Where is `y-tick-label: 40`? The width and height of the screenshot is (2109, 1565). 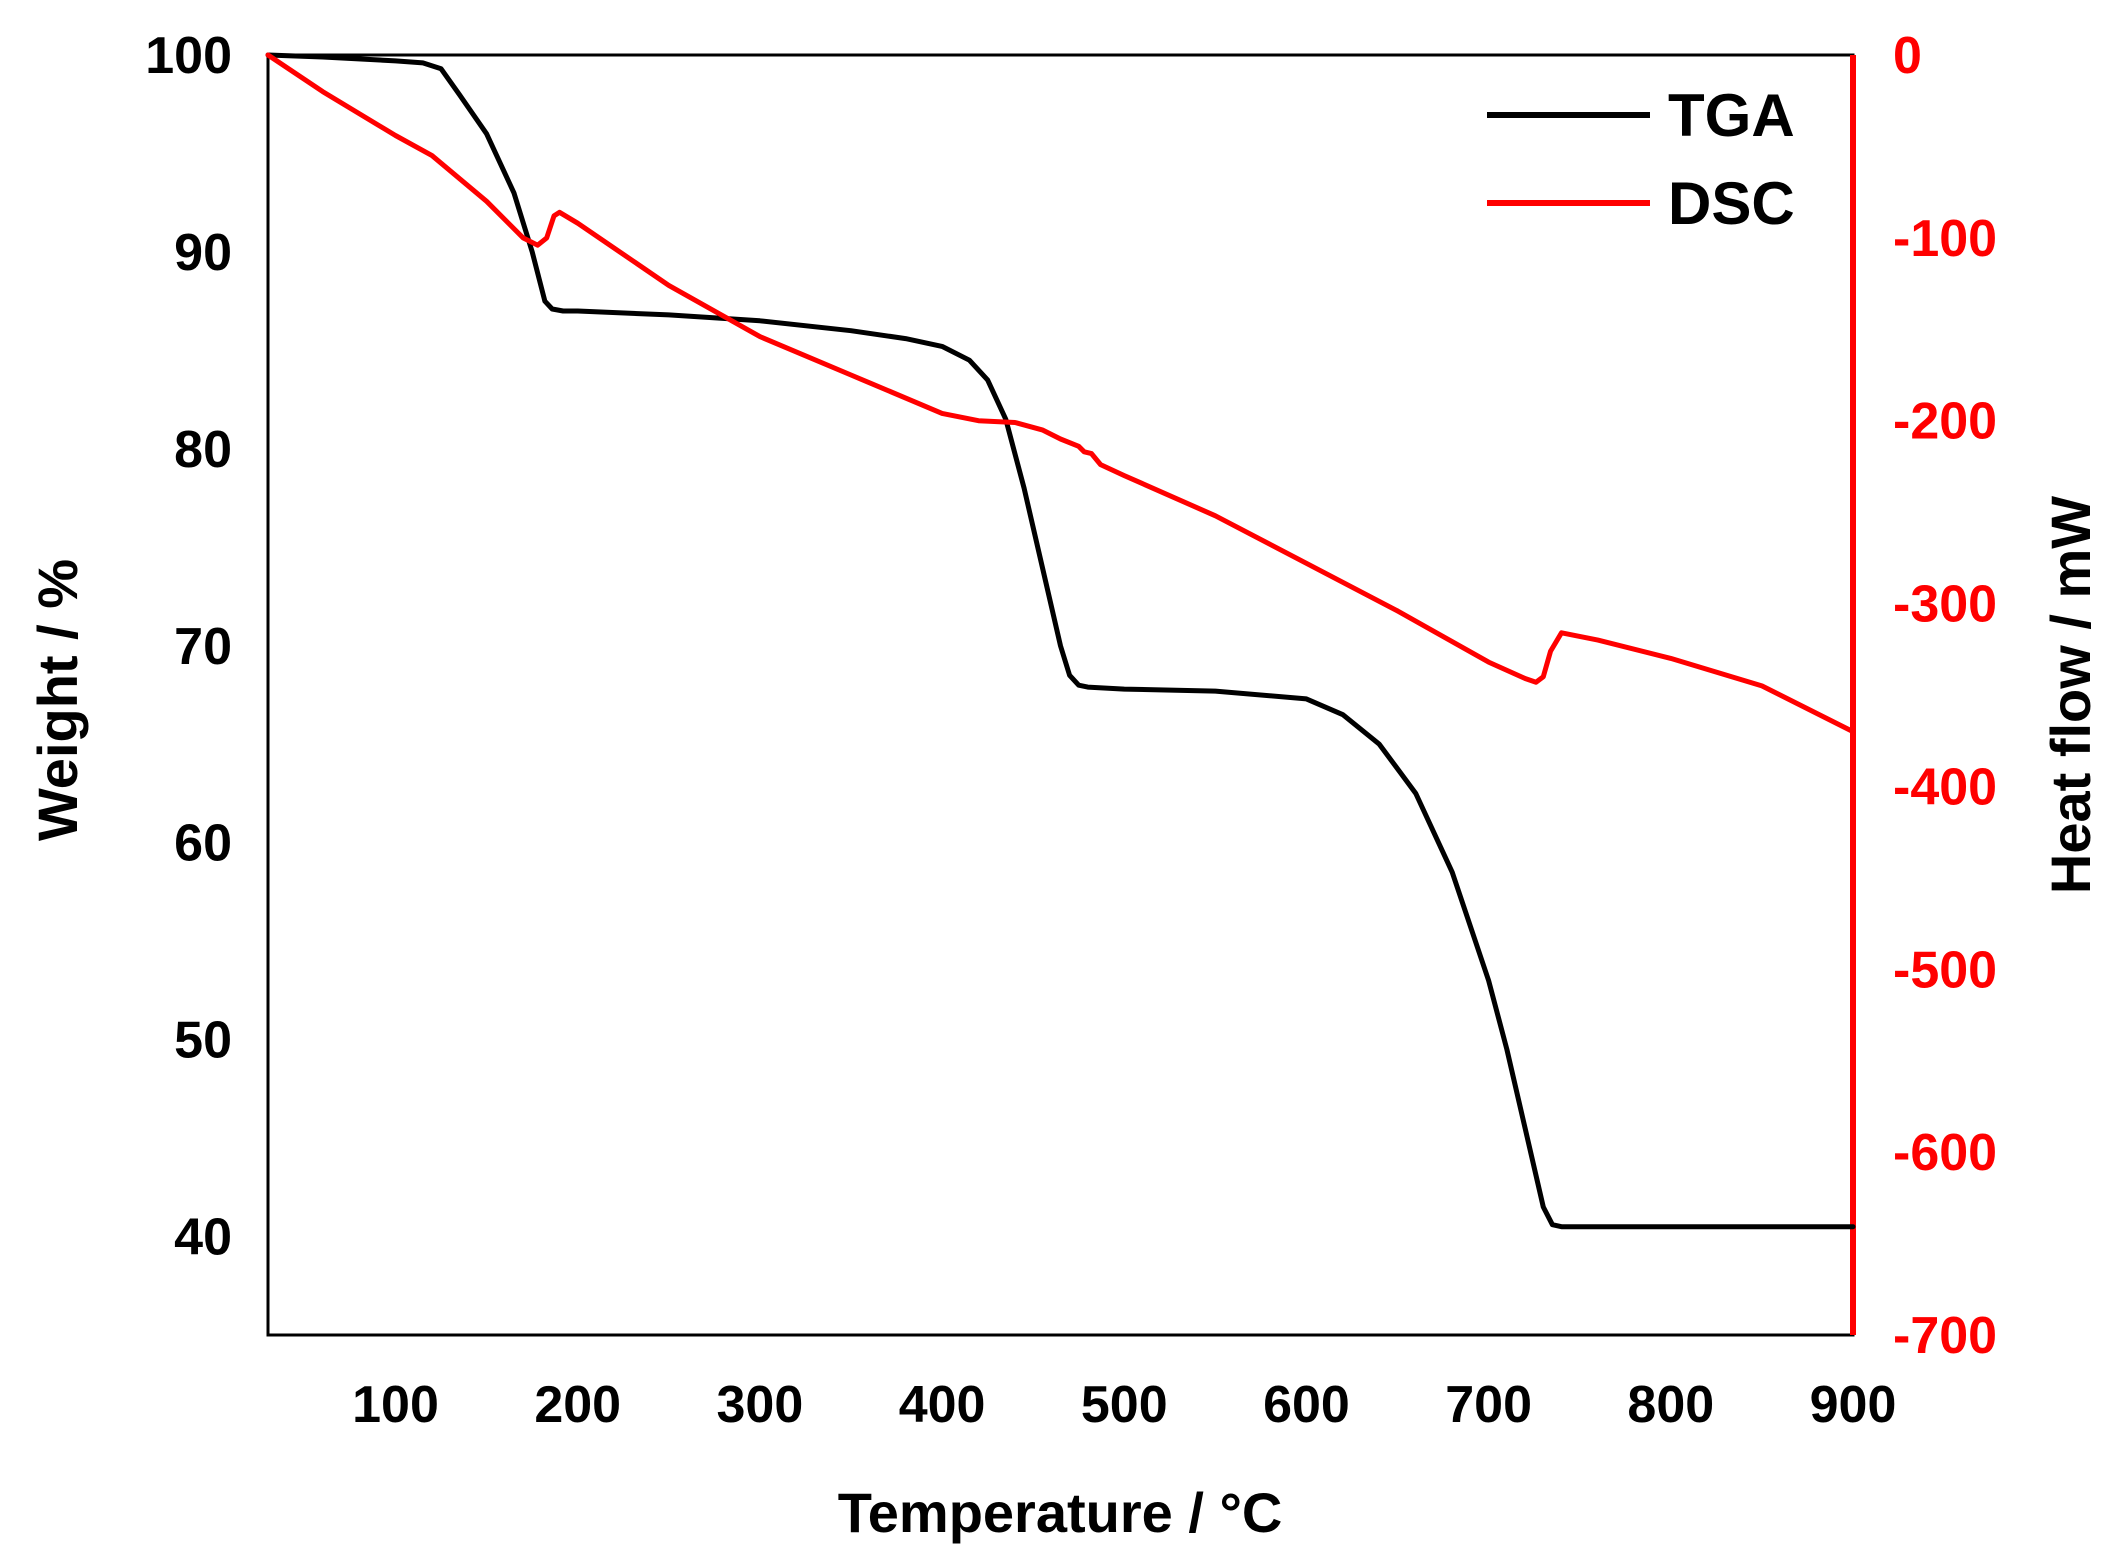
y-tick-label: 40 is located at coordinates (203, 1238).